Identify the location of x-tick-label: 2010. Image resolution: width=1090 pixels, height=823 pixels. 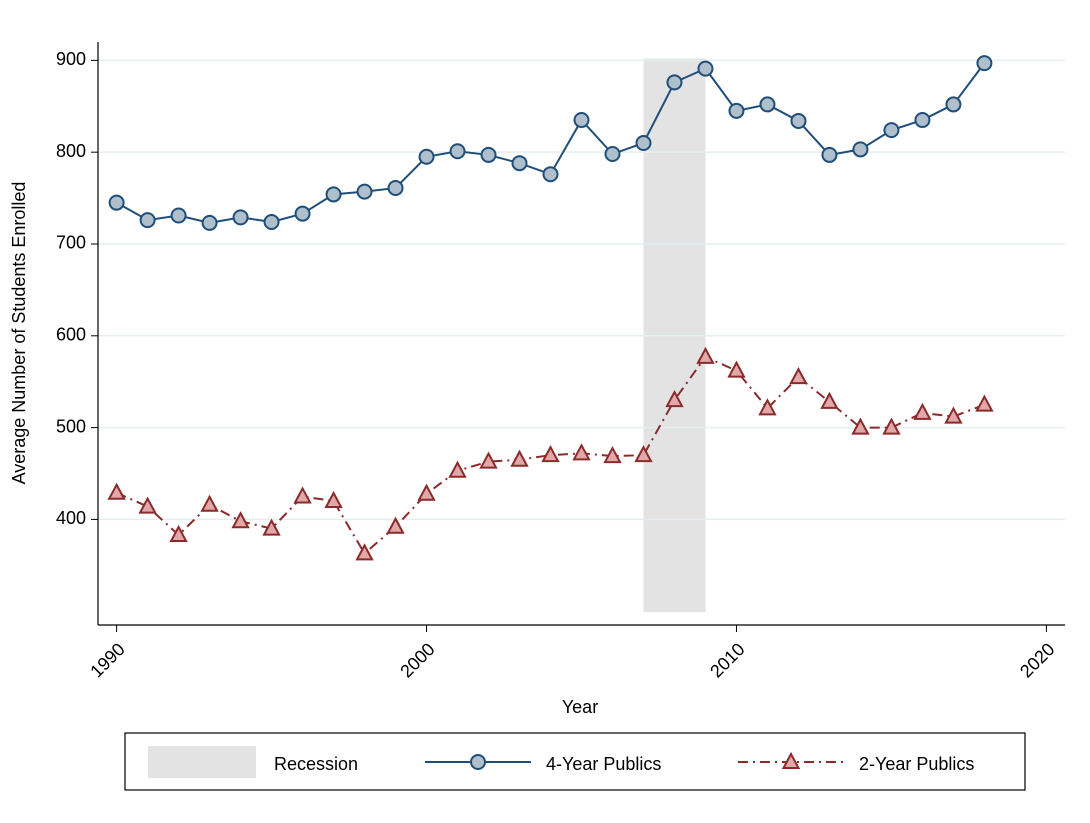
(727, 660).